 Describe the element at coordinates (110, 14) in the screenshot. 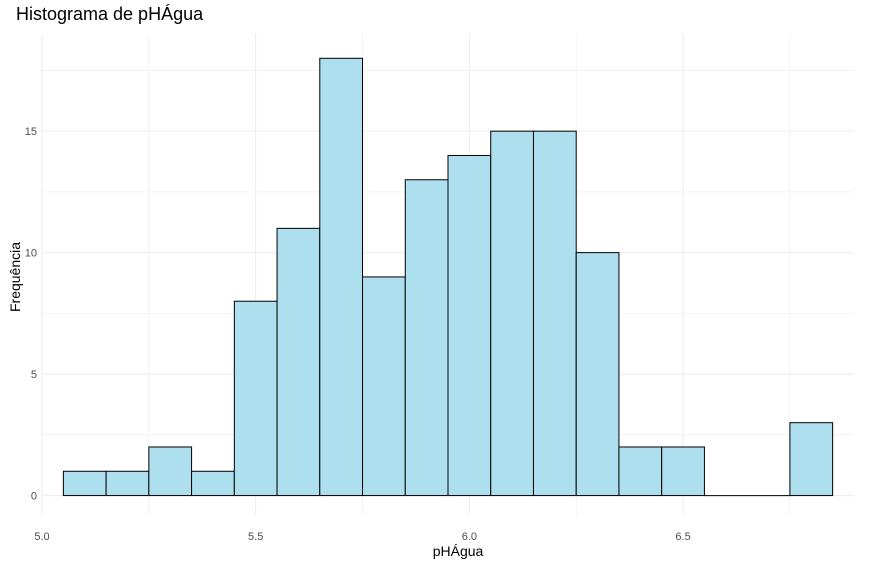

I see `chart-title: Histograma de pHÁgua` at that location.